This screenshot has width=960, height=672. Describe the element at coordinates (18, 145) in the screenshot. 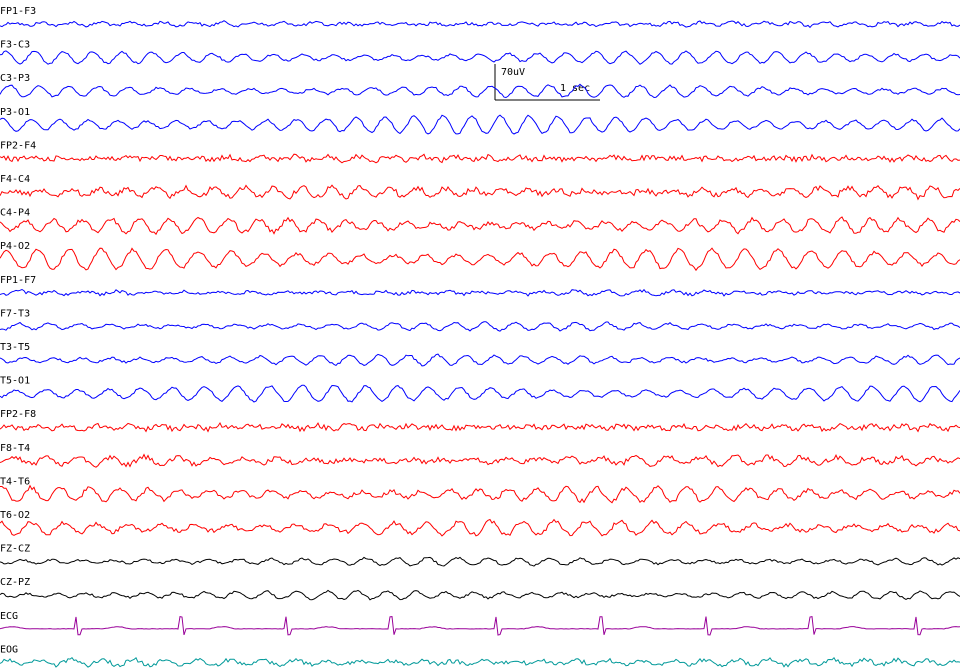

I see `channel-label: FP2-F4` at that location.